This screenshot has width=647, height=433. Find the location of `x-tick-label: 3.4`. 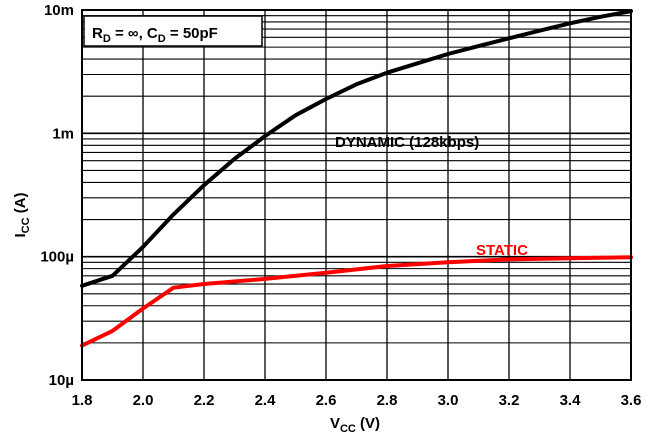

x-tick-label: 3.4 is located at coordinates (571, 400).